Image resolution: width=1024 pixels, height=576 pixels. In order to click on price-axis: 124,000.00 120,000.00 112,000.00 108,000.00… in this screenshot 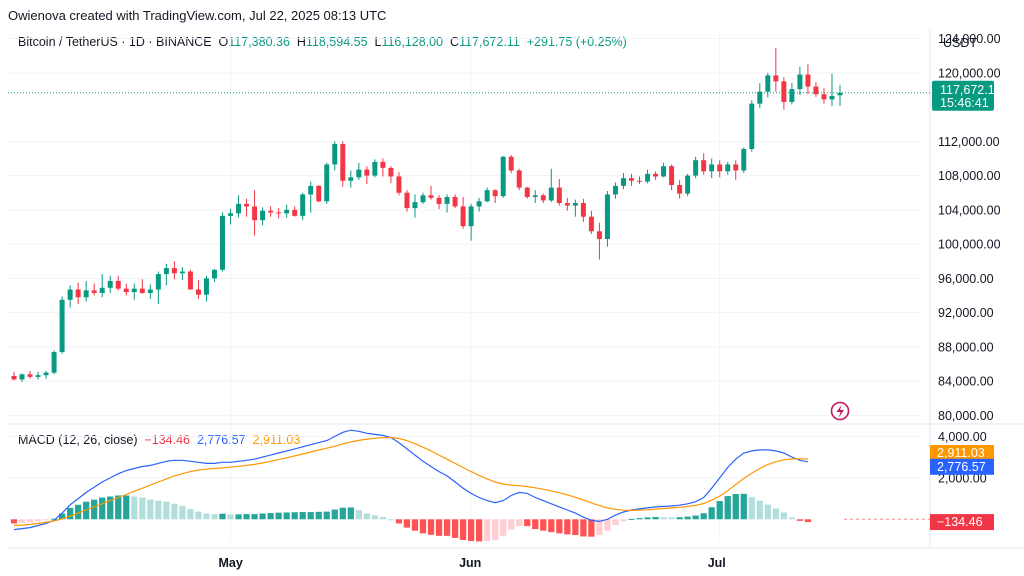, I will do `click(969, 227)`.